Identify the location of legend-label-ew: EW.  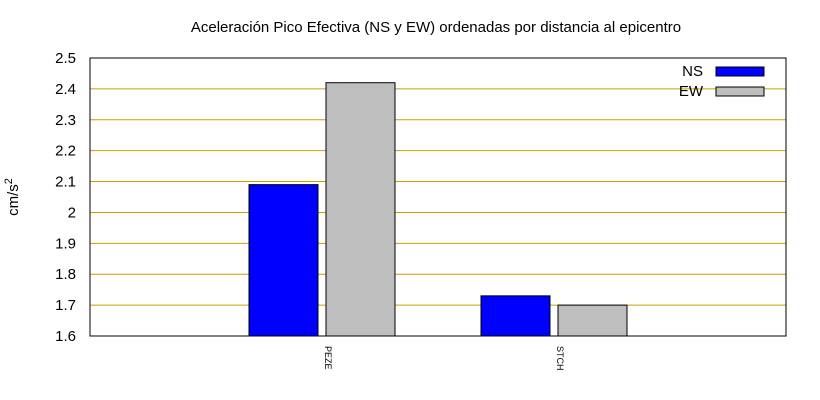
(691, 91).